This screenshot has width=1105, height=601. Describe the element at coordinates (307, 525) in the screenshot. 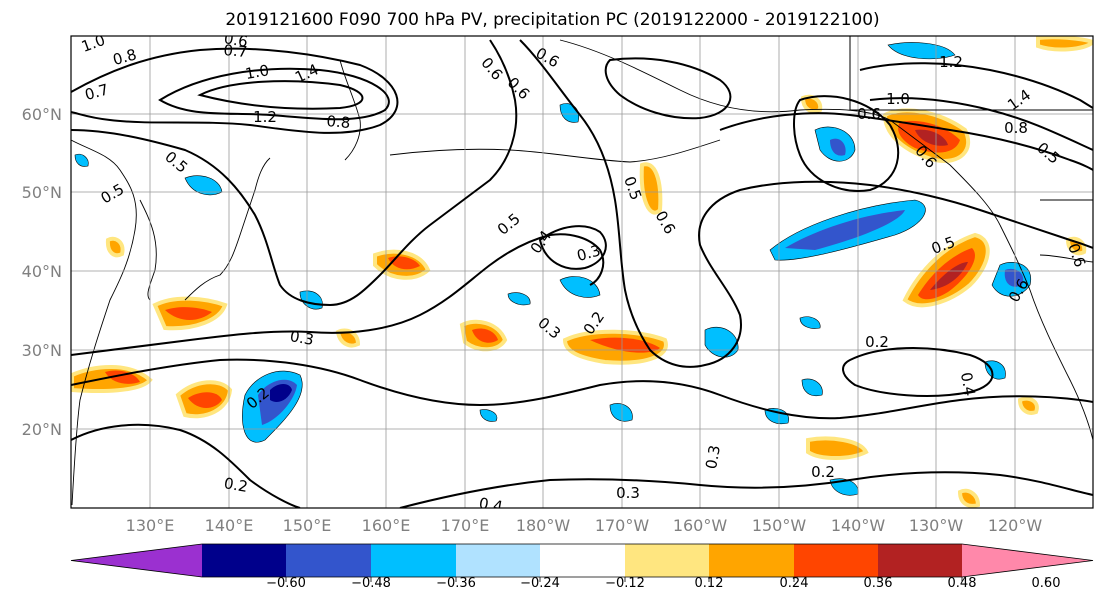

I see `longitude-label: 150°E` at that location.